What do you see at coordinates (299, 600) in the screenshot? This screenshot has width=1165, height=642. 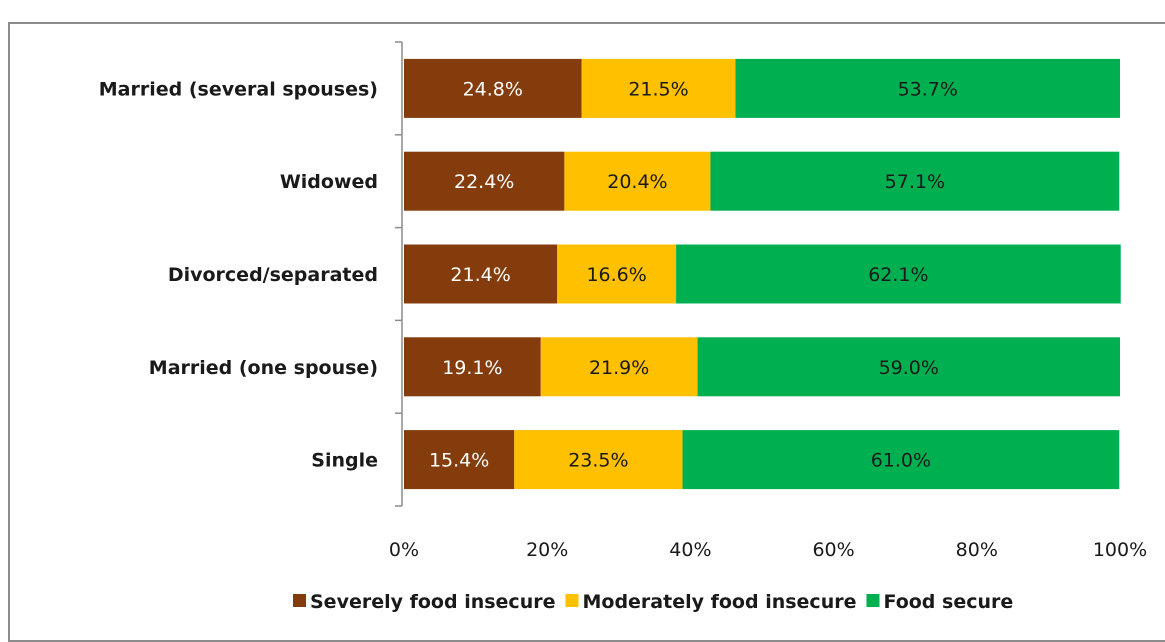 I see `legend-swatch-severely-food-insecure` at bounding box center [299, 600].